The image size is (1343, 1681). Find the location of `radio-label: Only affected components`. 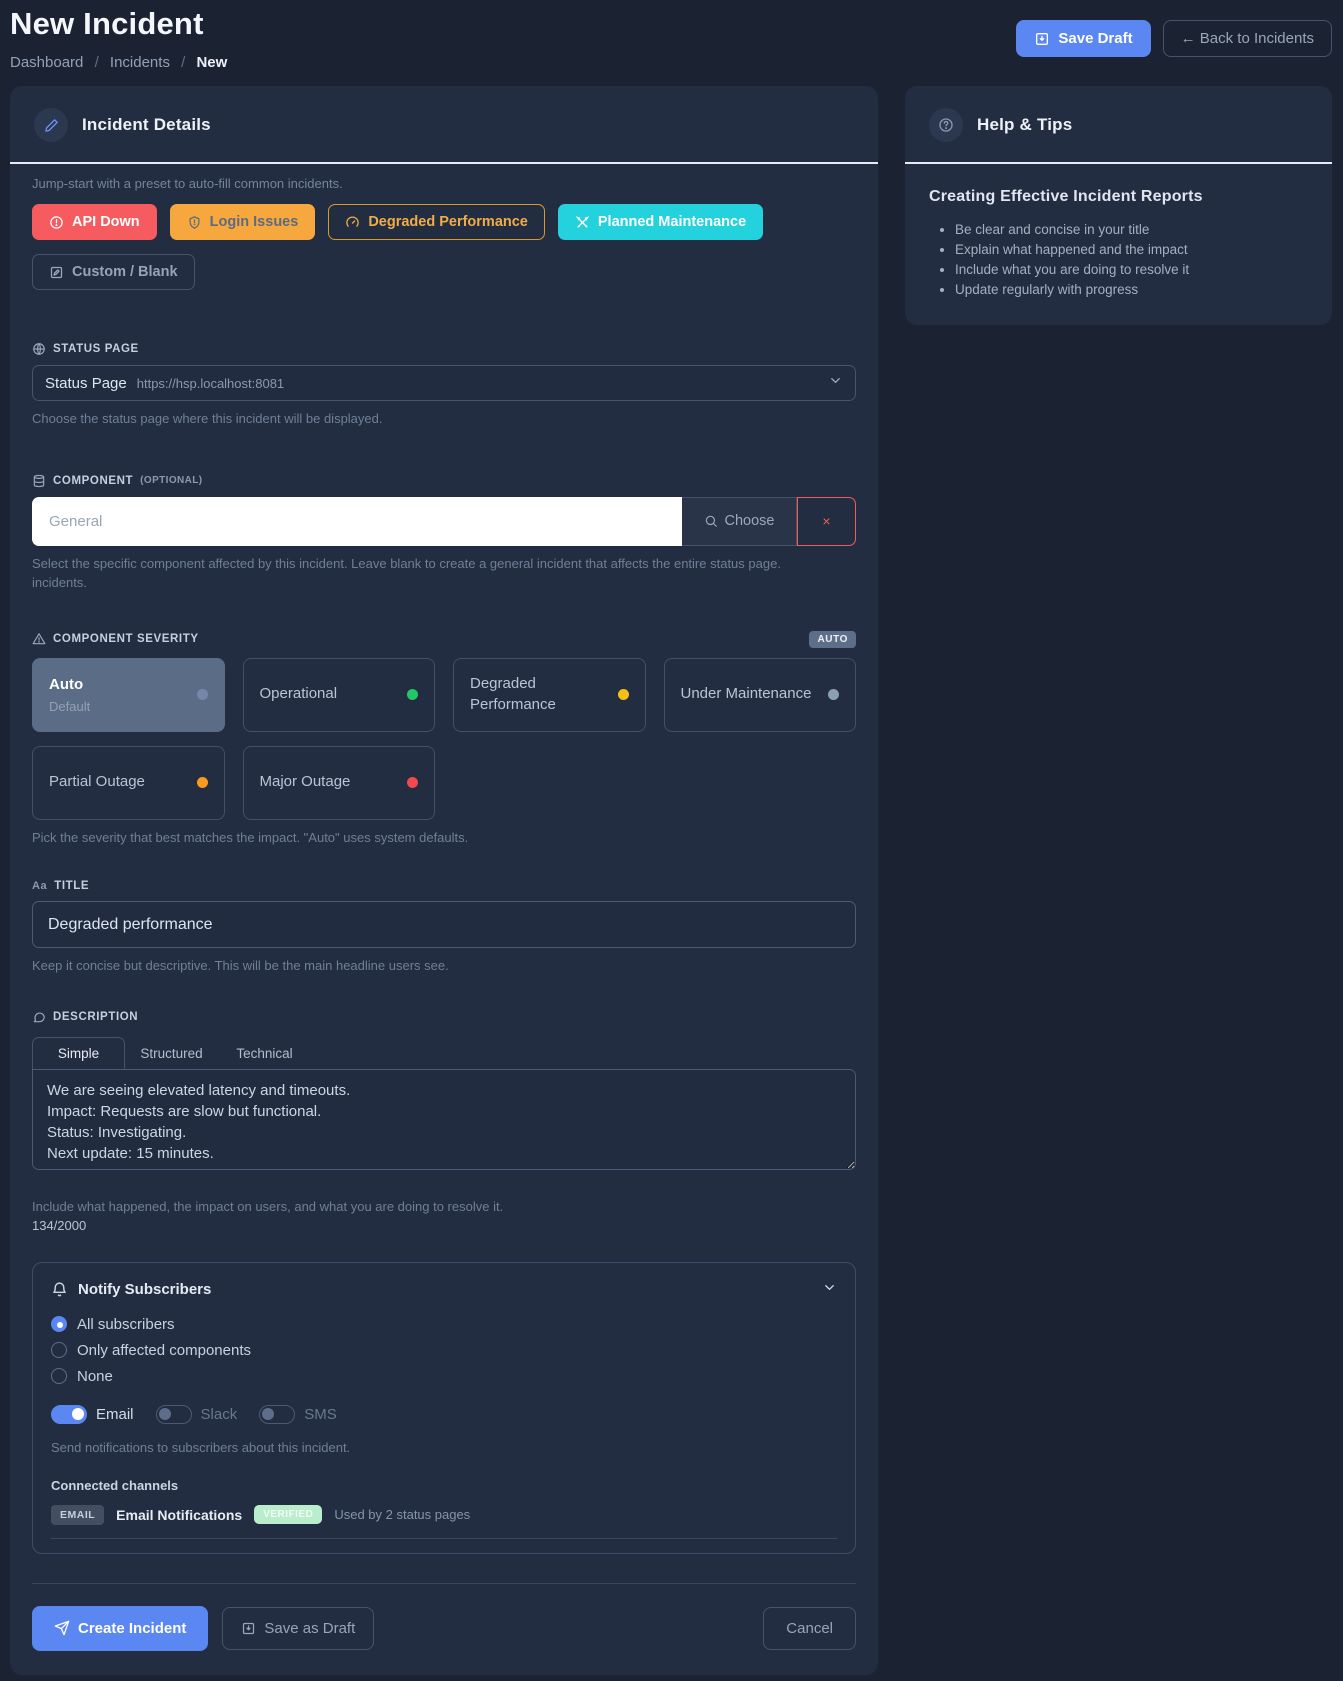

radio-label: Only affected components is located at coordinates (164, 1350).